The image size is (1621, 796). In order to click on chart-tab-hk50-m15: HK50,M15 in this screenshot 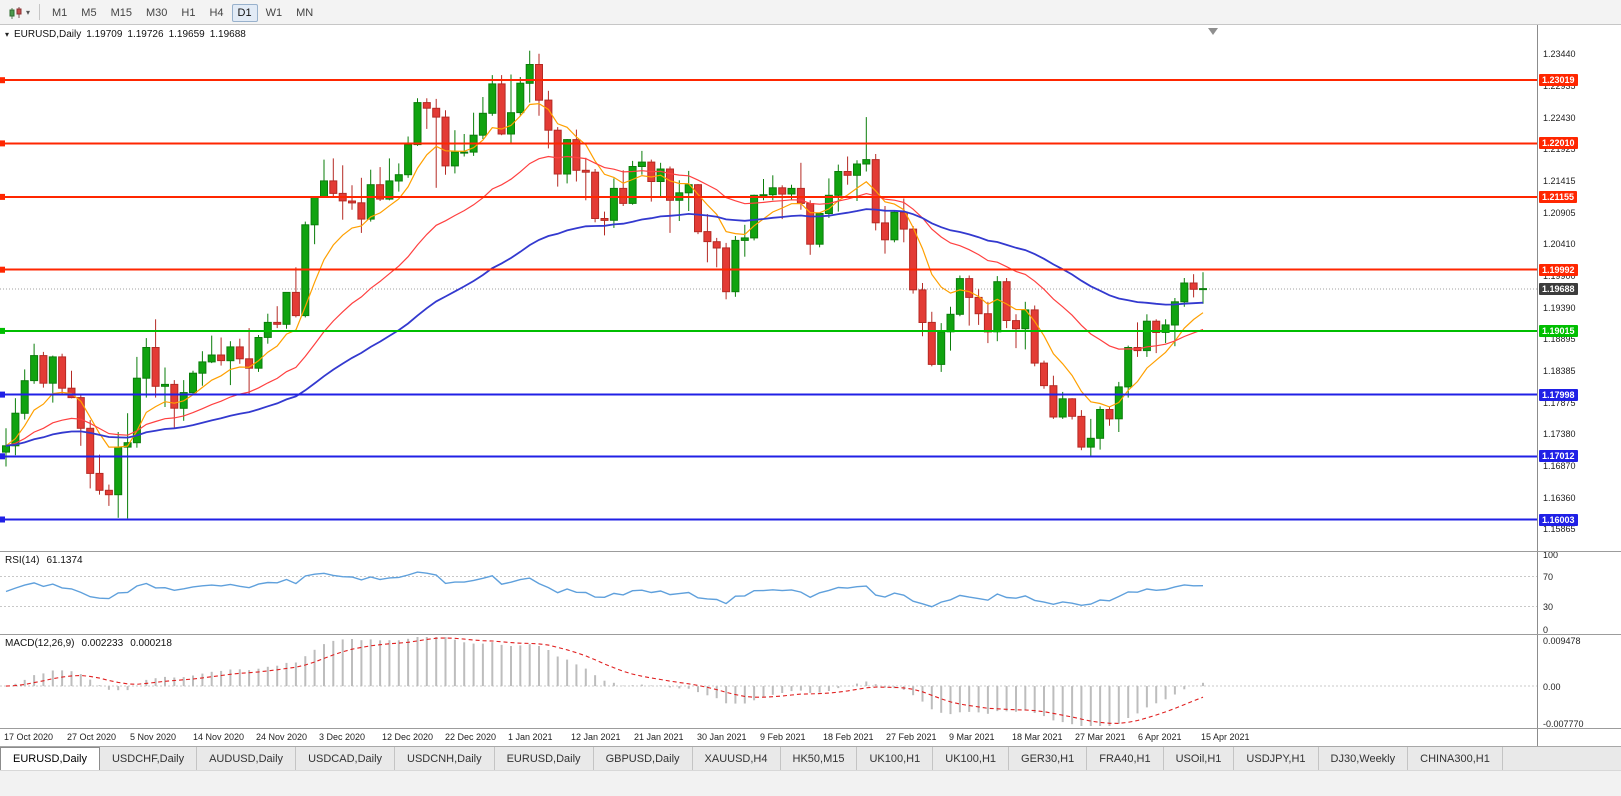, I will do `click(819, 758)`.